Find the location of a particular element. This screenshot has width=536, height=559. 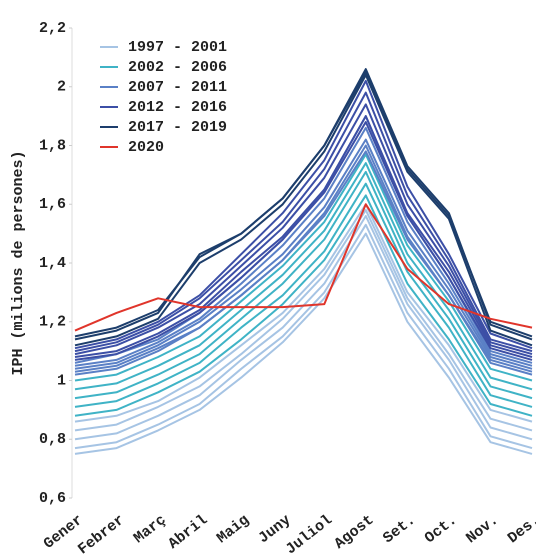

legend-label: 2007 - 2011 is located at coordinates (177, 87).